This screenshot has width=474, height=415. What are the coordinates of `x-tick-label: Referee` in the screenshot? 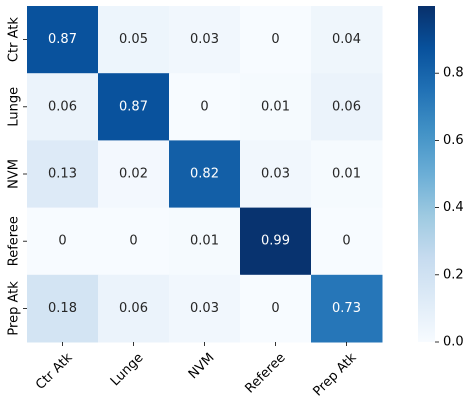 It's located at (266, 373).